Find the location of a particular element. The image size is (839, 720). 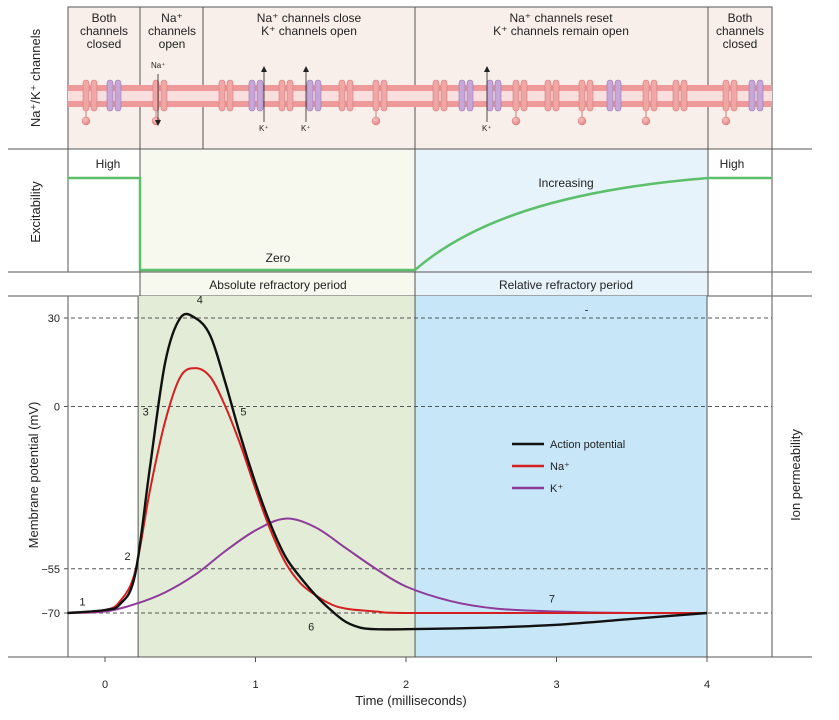

k-arrow-3: K⁺ is located at coordinates (487, 99).